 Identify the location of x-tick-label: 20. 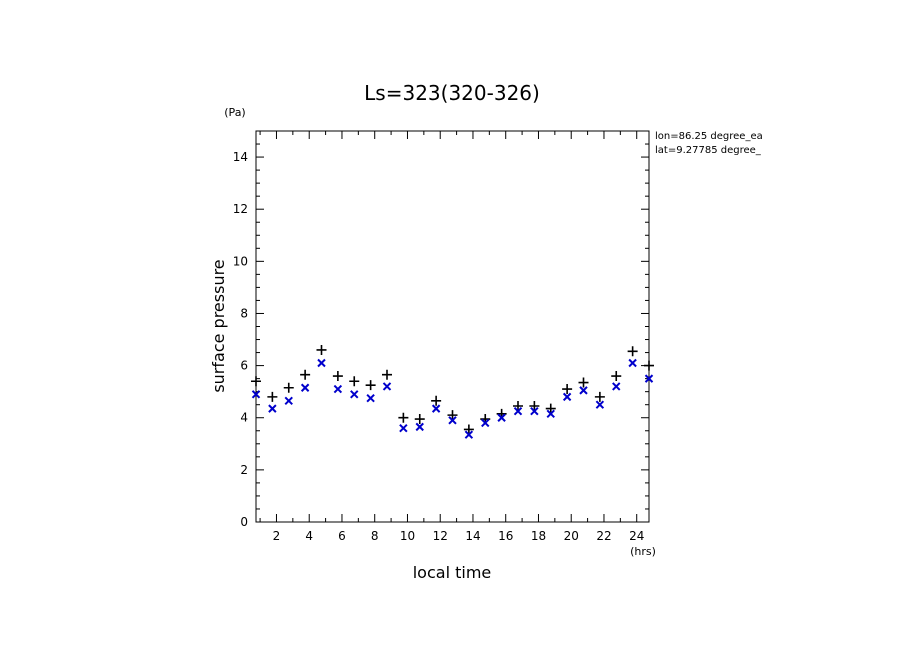
(571, 536).